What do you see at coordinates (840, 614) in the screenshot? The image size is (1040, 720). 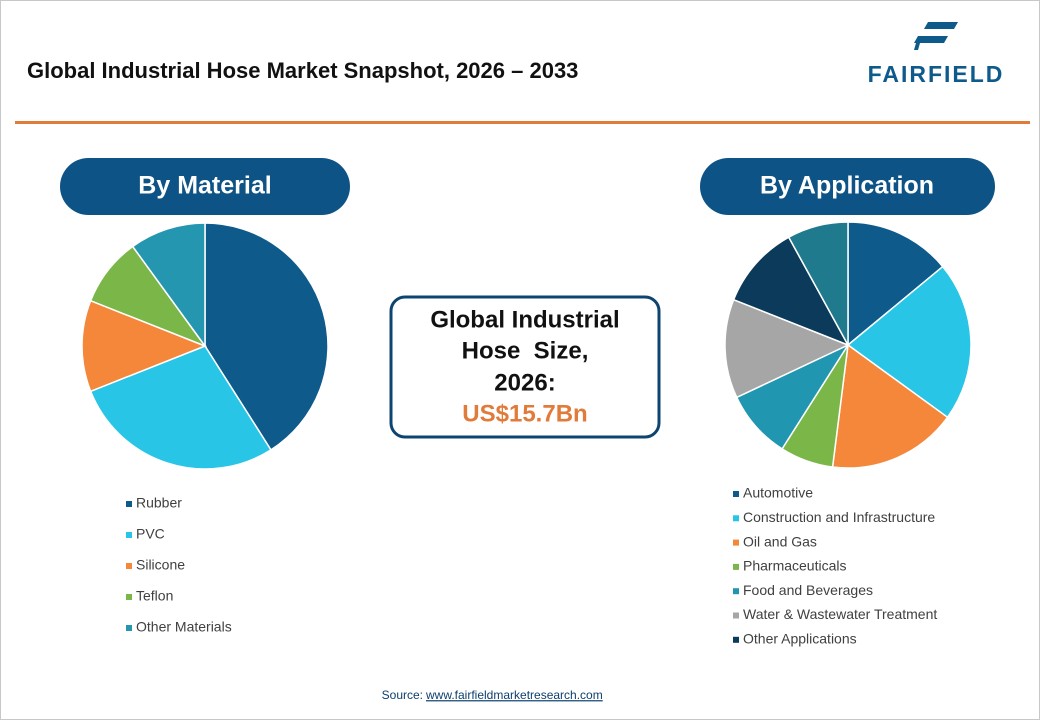 I see `legend-label: Water & Wastewater Treatment` at bounding box center [840, 614].